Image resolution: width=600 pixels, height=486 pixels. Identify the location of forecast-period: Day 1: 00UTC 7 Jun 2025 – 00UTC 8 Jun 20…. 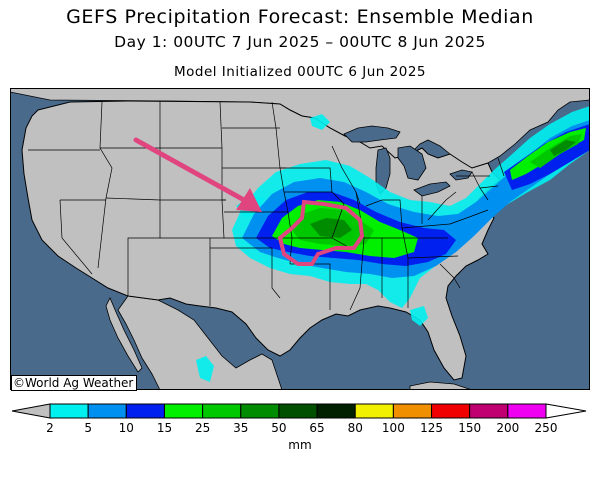
(300, 42).